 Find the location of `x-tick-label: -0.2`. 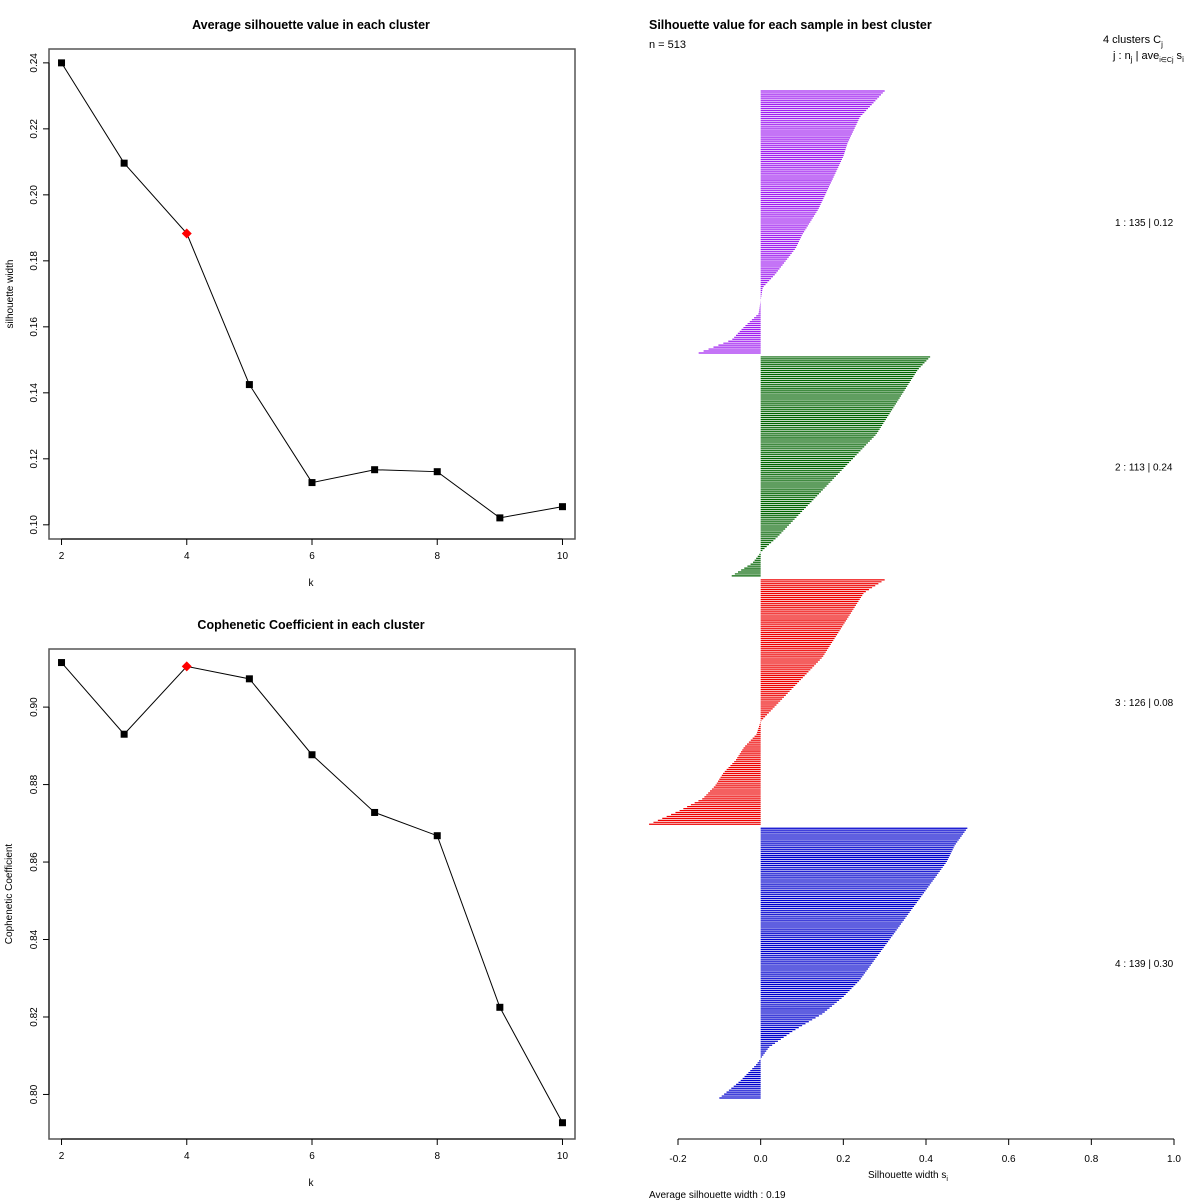

x-tick-label: -0.2 is located at coordinates (678, 1159).